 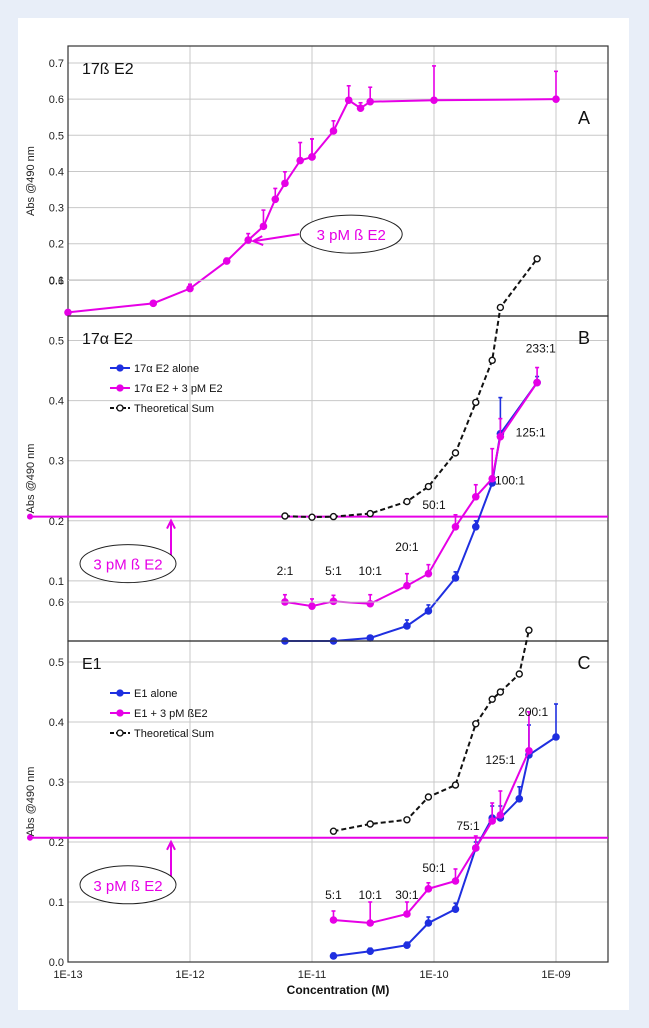 I want to click on y-tick-label: 0.7, so click(x=56, y=64).